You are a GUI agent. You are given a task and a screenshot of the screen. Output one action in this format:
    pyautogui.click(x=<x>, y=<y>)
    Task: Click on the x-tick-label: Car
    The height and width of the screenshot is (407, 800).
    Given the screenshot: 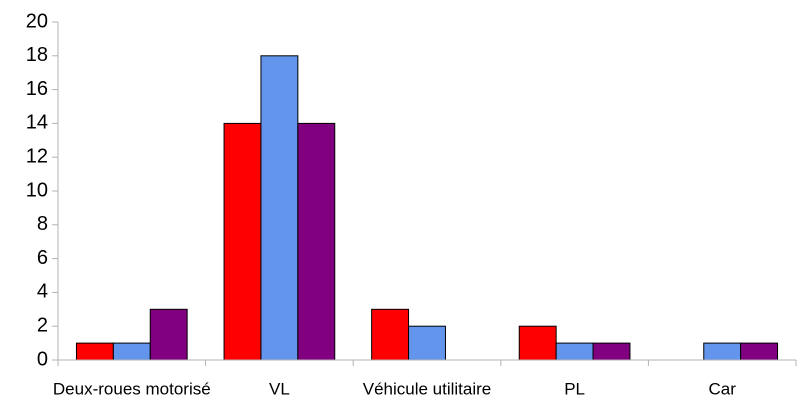 What is the action you would take?
    pyautogui.click(x=722, y=388)
    